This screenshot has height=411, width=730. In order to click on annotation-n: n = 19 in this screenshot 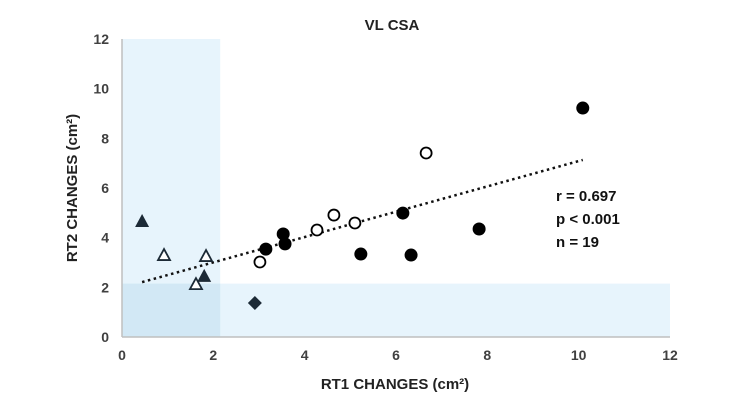, I will do `click(577, 242)`.